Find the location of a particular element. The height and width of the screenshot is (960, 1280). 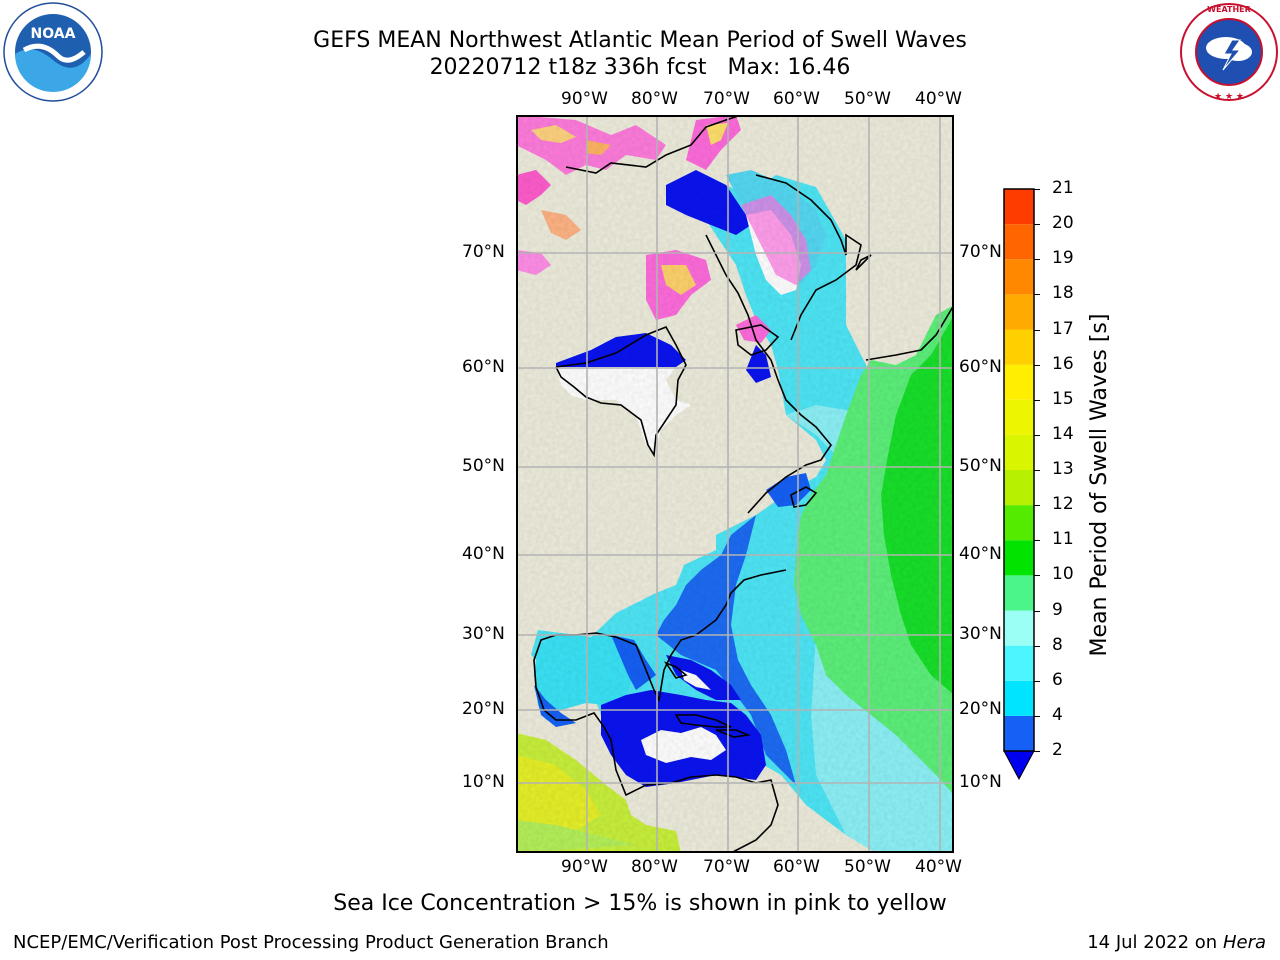

lat-label-left: 20°N is located at coordinates (483, 709).